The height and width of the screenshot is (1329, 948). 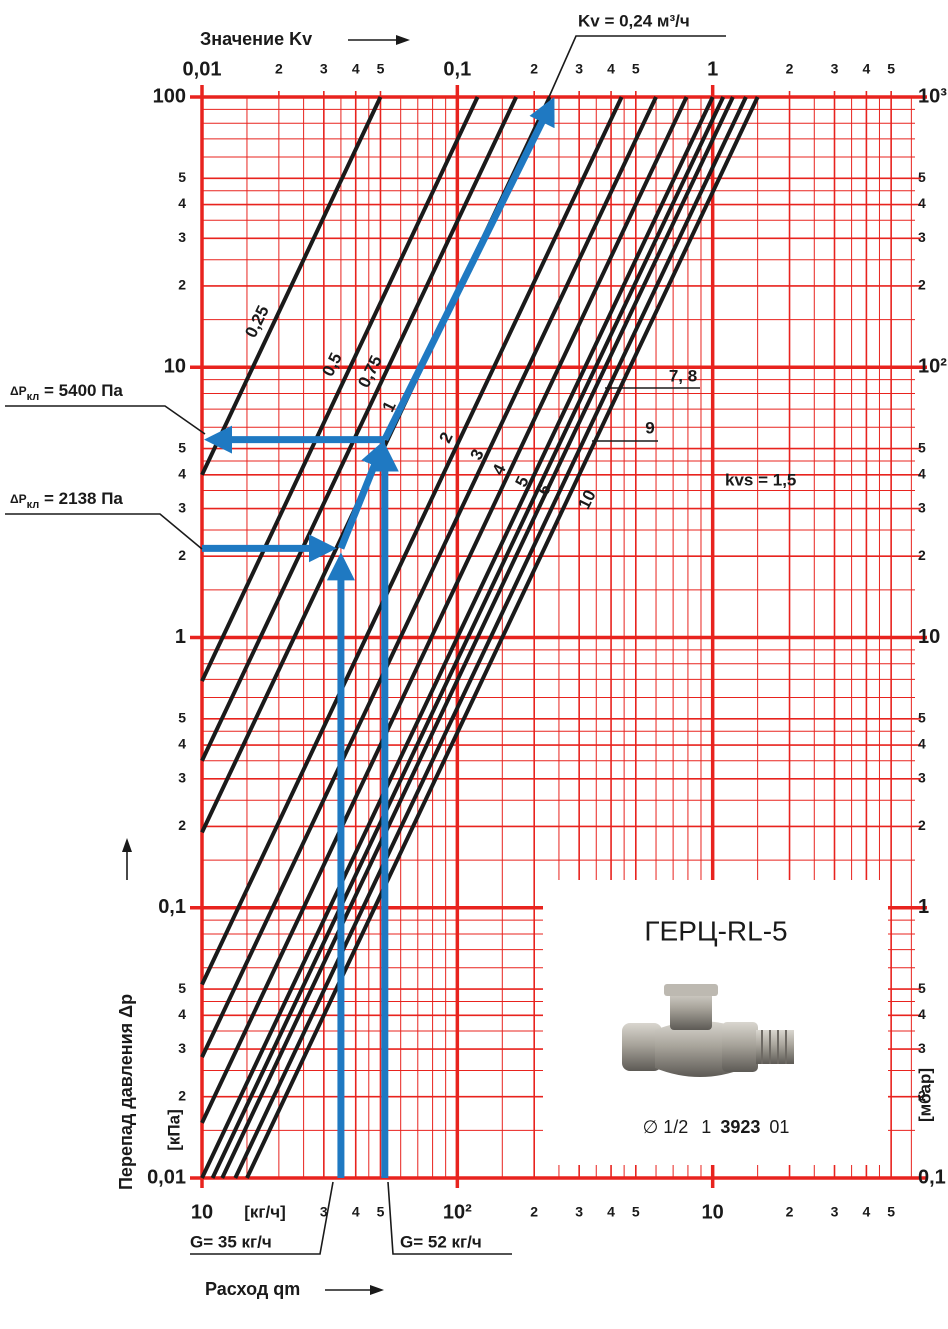 What do you see at coordinates (923, 907) in the screenshot?
I see `y2-tick-label: 1` at bounding box center [923, 907].